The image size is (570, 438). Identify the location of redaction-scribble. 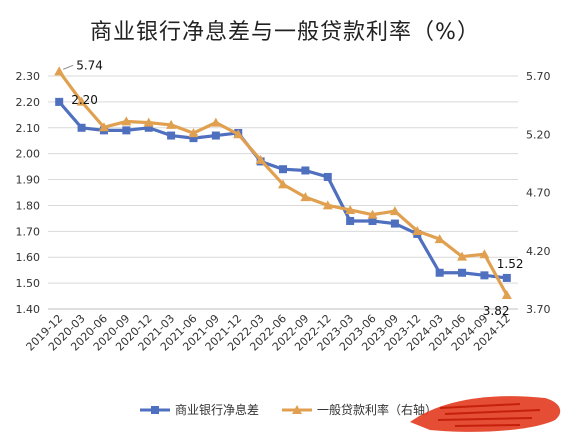
(485, 414).